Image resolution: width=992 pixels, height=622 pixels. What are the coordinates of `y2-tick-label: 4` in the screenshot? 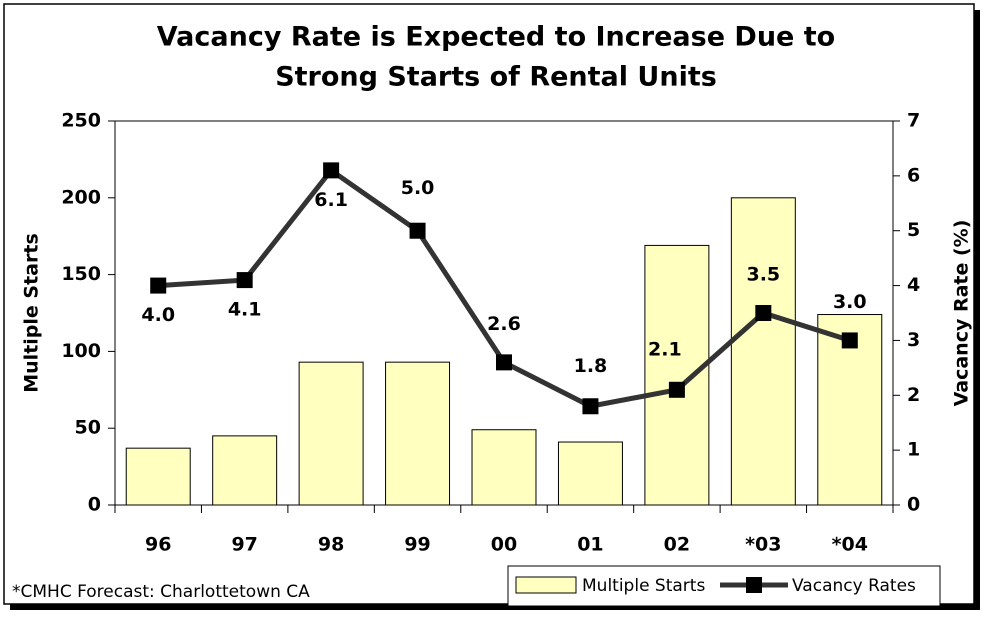 It's located at (913, 285).